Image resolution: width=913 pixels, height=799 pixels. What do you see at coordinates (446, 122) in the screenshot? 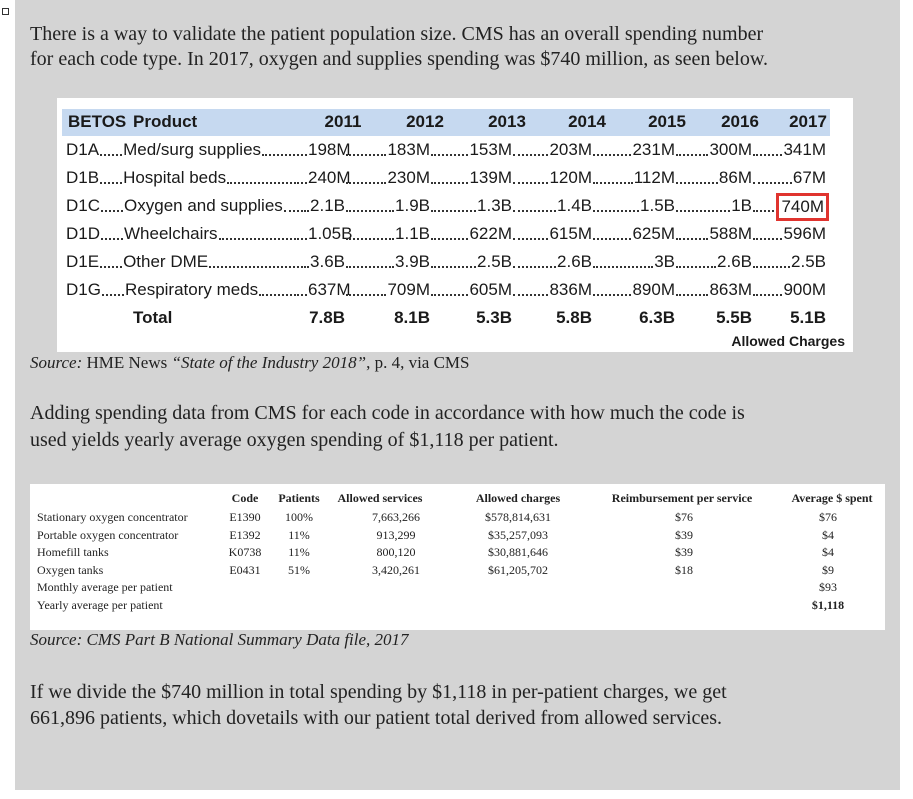
I see `table-header-band` at bounding box center [446, 122].